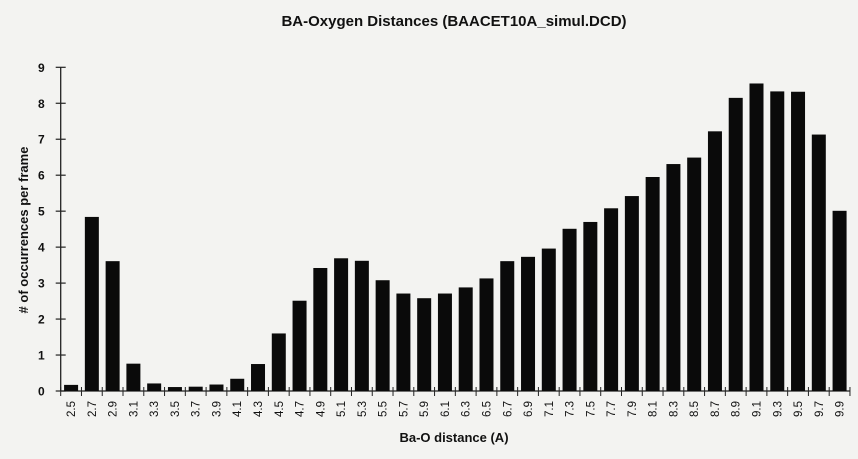  I want to click on bar-2.5, so click(71, 387).